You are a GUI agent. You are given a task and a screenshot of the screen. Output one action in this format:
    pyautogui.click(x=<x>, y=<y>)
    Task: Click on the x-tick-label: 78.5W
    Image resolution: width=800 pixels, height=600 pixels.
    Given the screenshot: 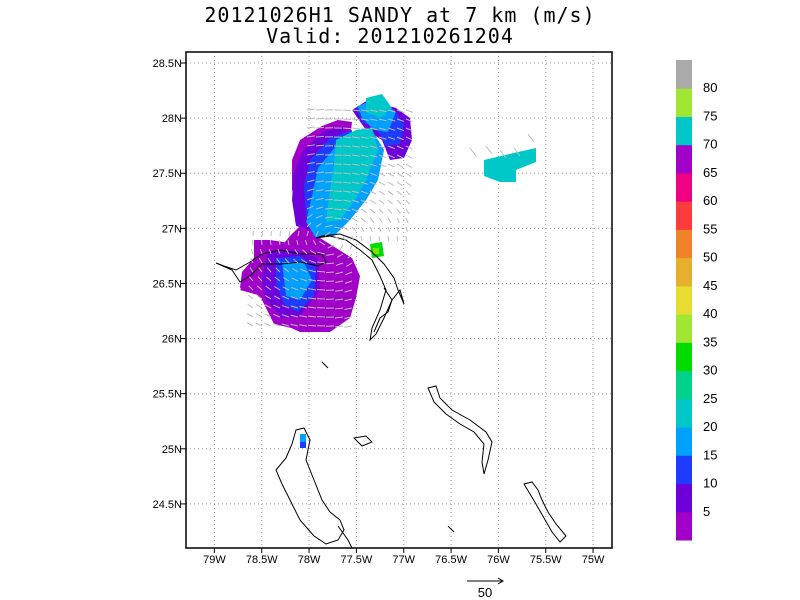 What is the action you would take?
    pyautogui.click(x=262, y=560)
    